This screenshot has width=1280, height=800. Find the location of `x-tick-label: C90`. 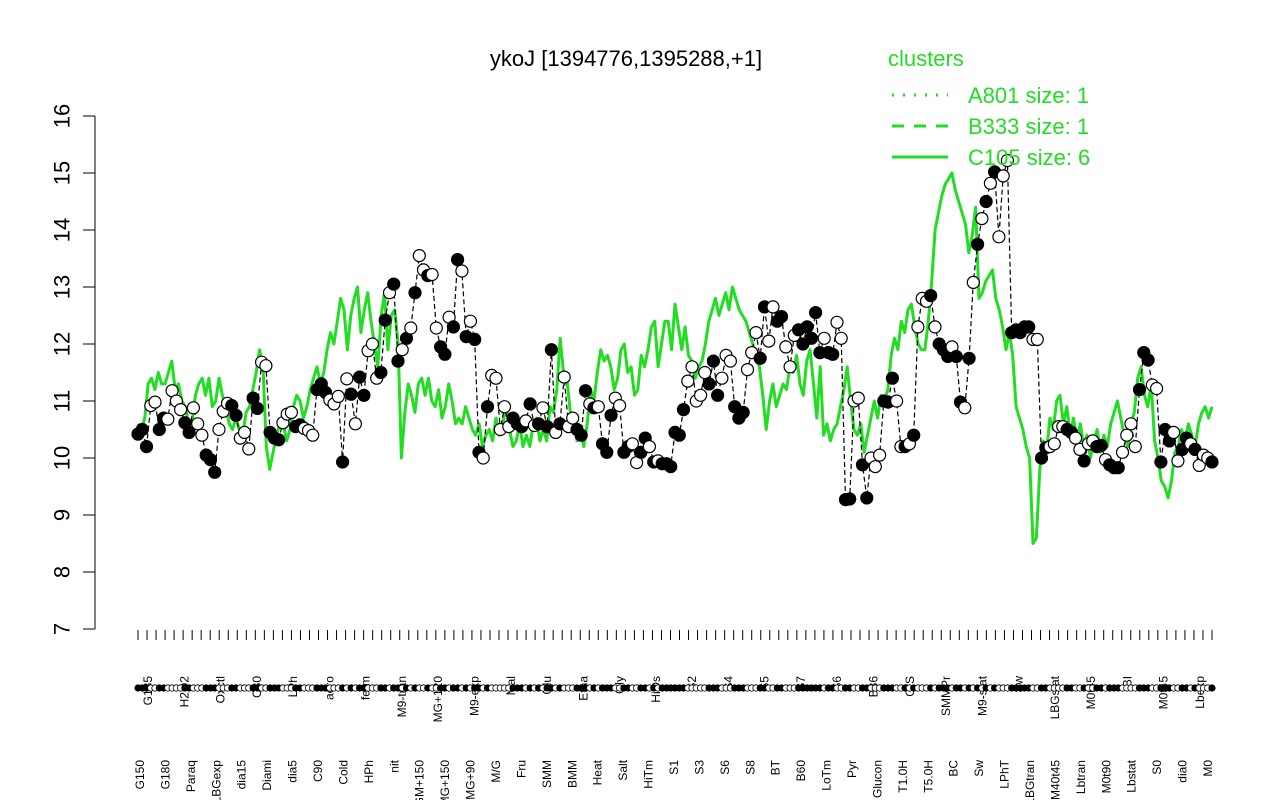

x-tick-label: C90 is located at coordinates (318, 771).